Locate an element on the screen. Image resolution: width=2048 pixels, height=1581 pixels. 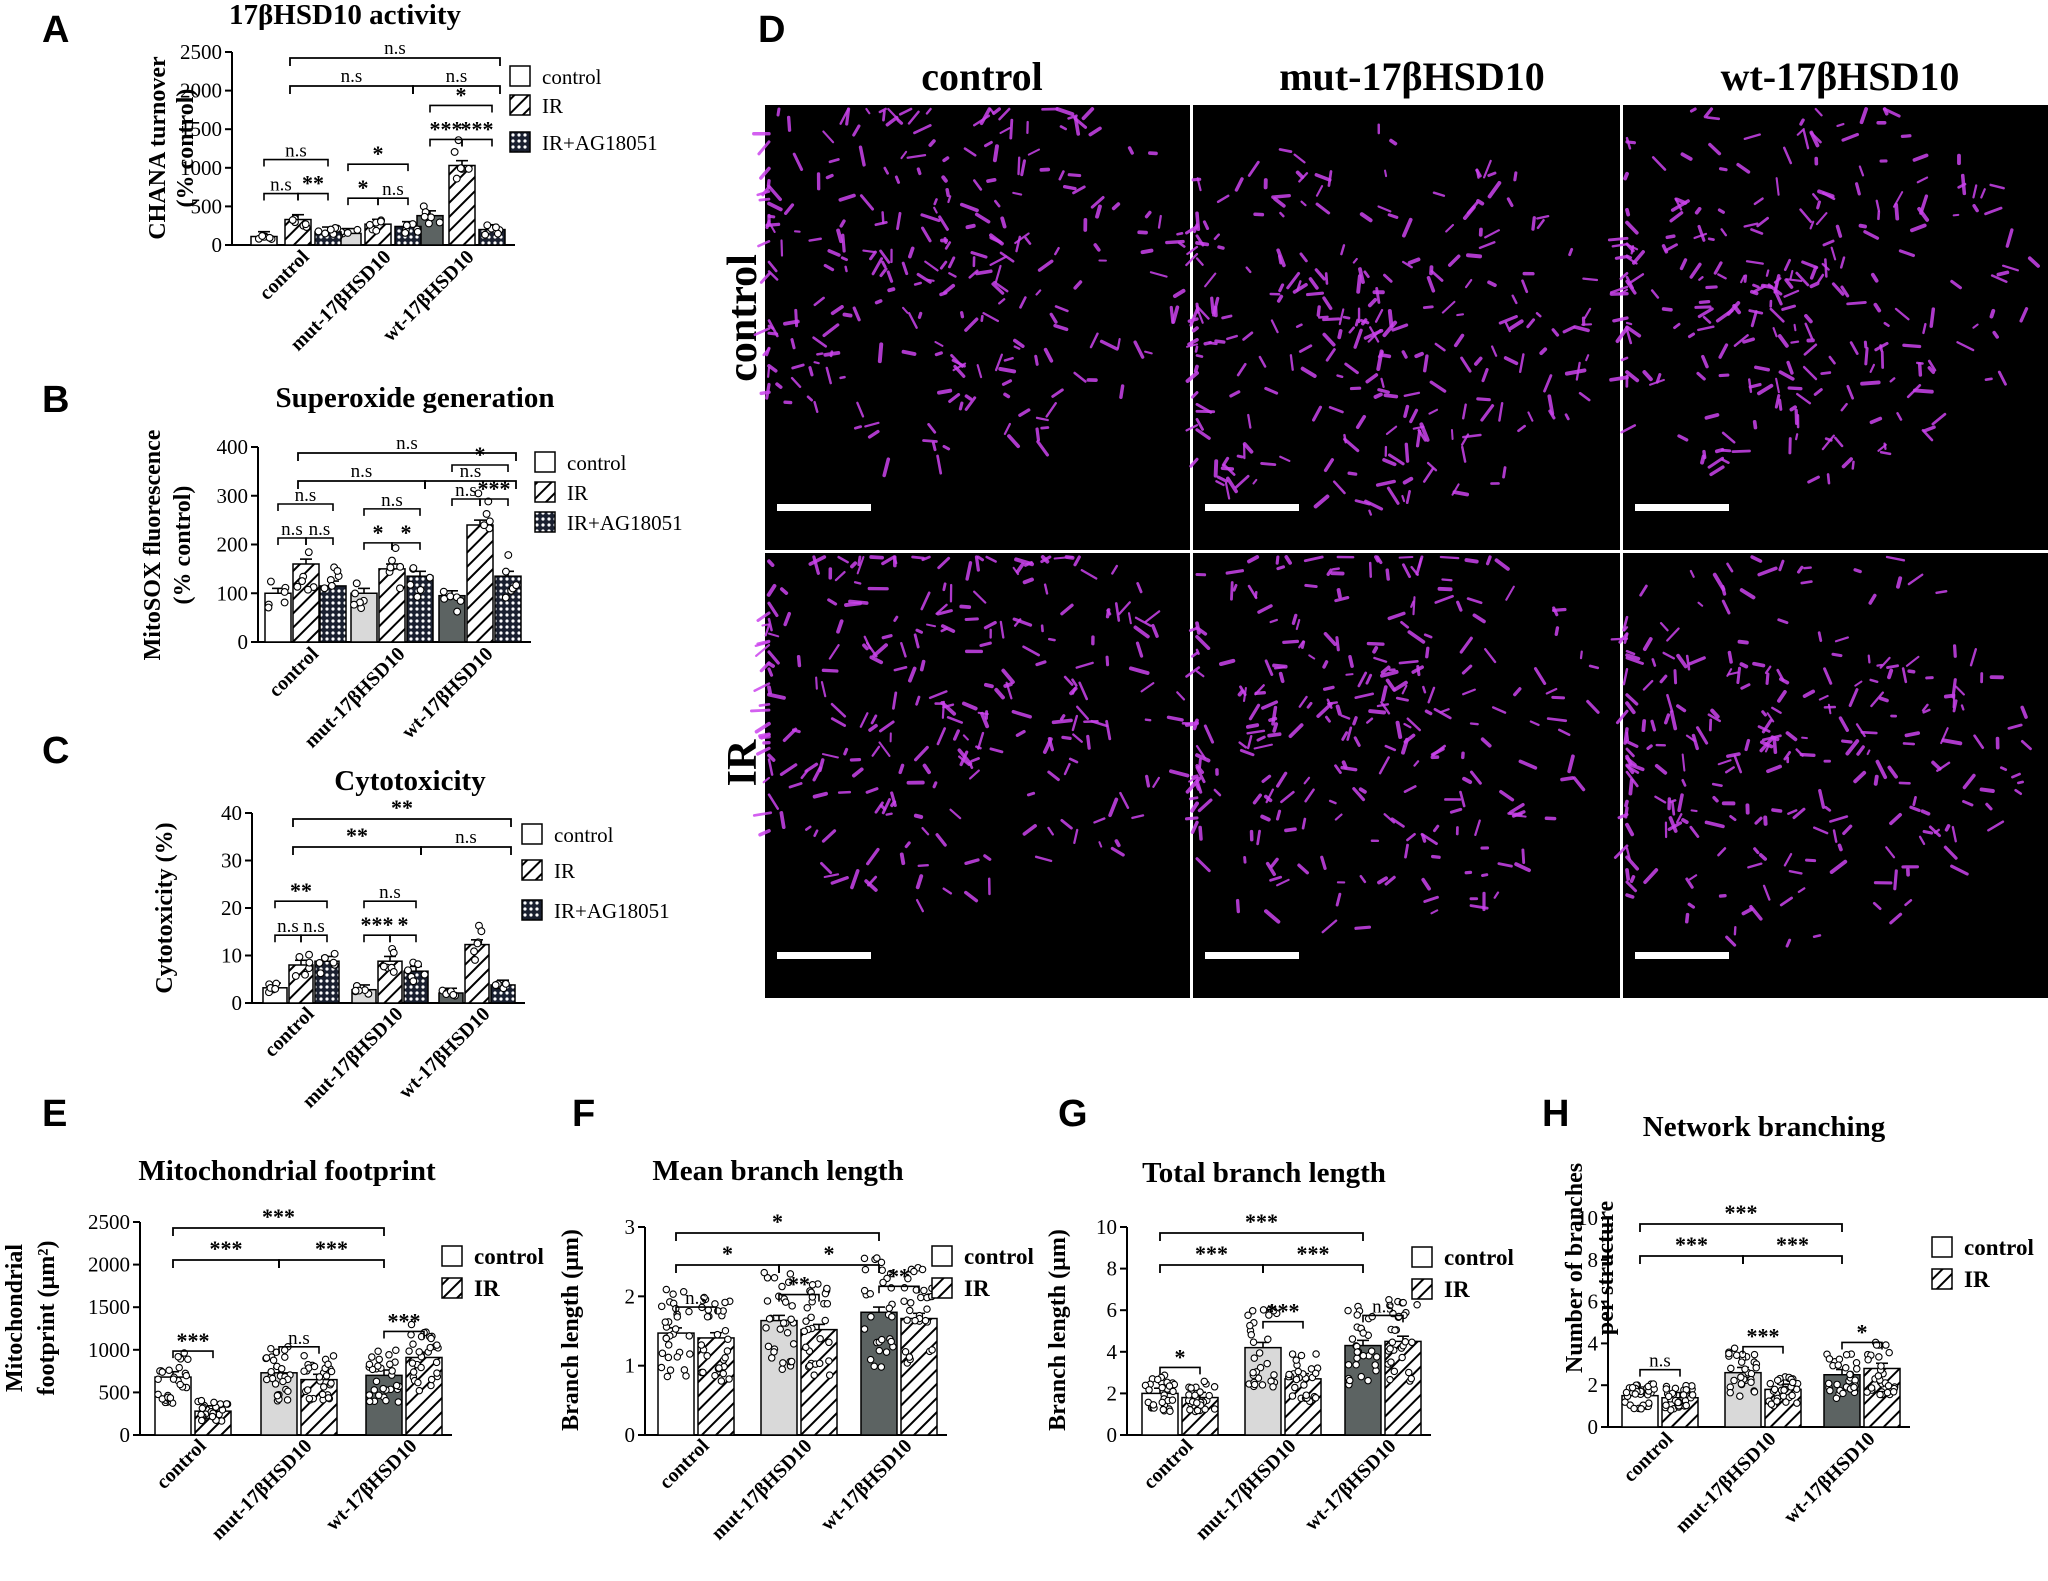
panel-label-d: D is located at coordinates (771, 30).